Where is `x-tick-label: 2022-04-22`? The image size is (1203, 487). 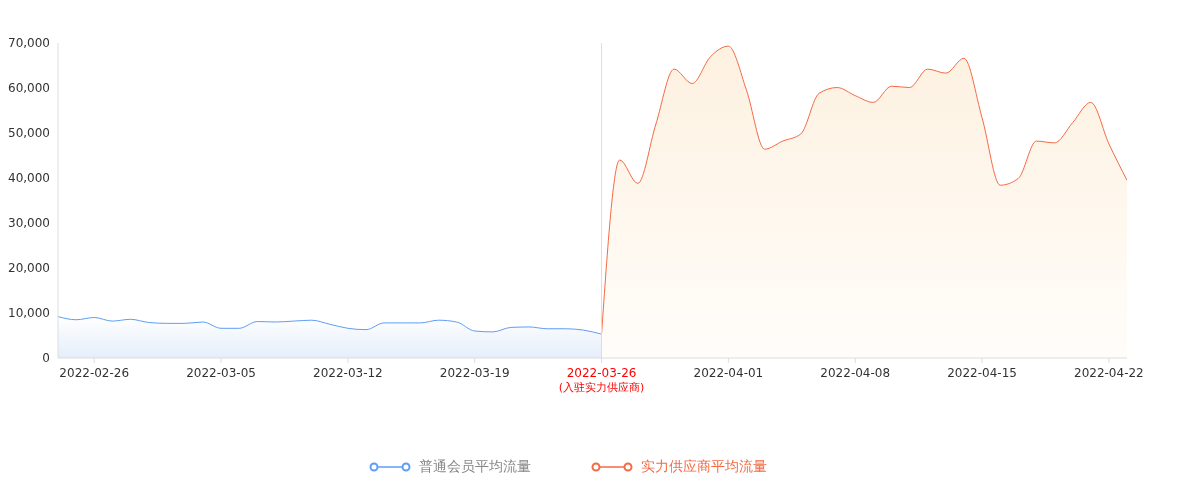
x-tick-label: 2022-04-22 is located at coordinates (1109, 373).